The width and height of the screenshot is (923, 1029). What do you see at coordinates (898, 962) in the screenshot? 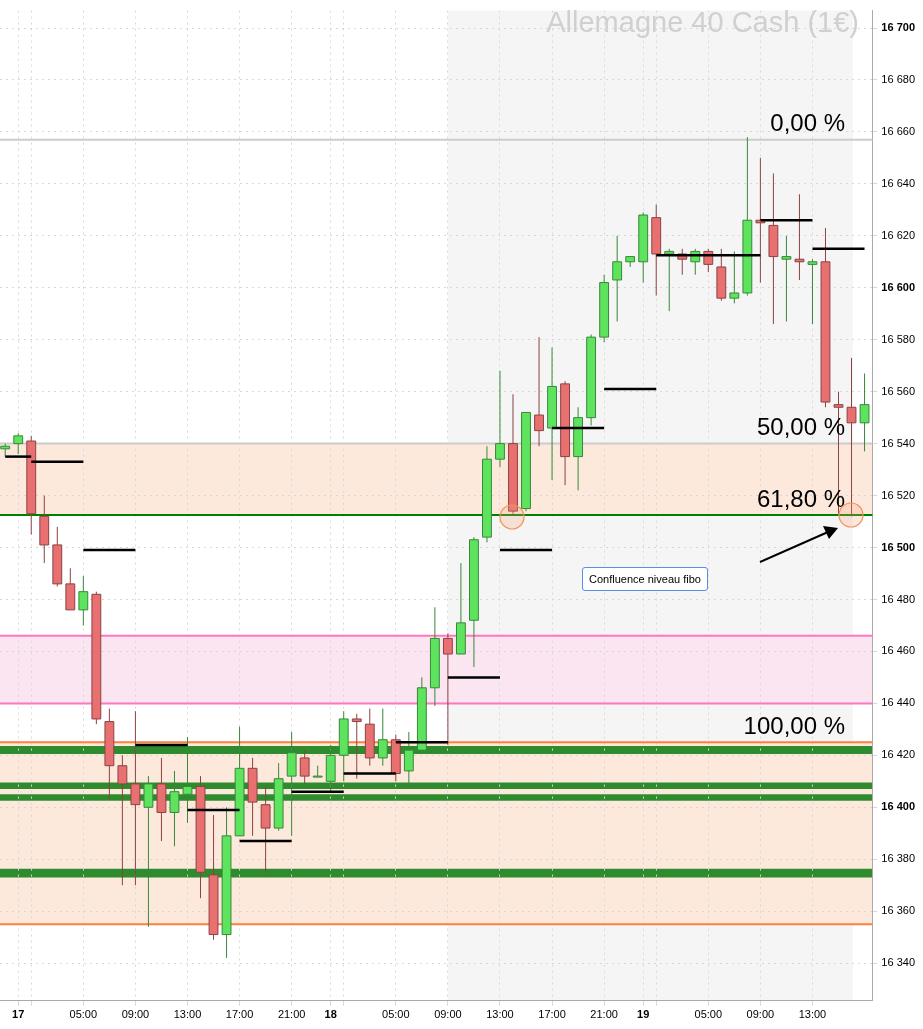
I see `y-tick-label: 16 340` at bounding box center [898, 962].